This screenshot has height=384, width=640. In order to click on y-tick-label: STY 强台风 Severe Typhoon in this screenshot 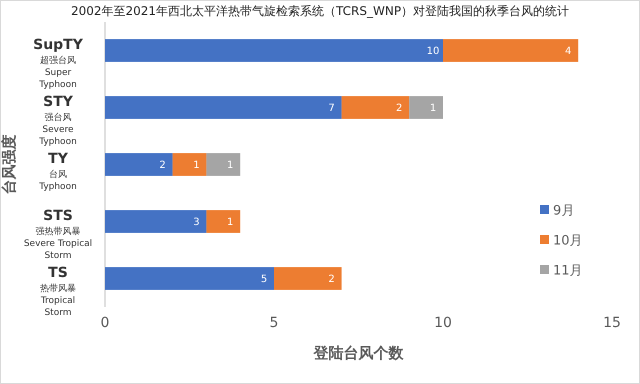, I will do `click(57, 121)`.